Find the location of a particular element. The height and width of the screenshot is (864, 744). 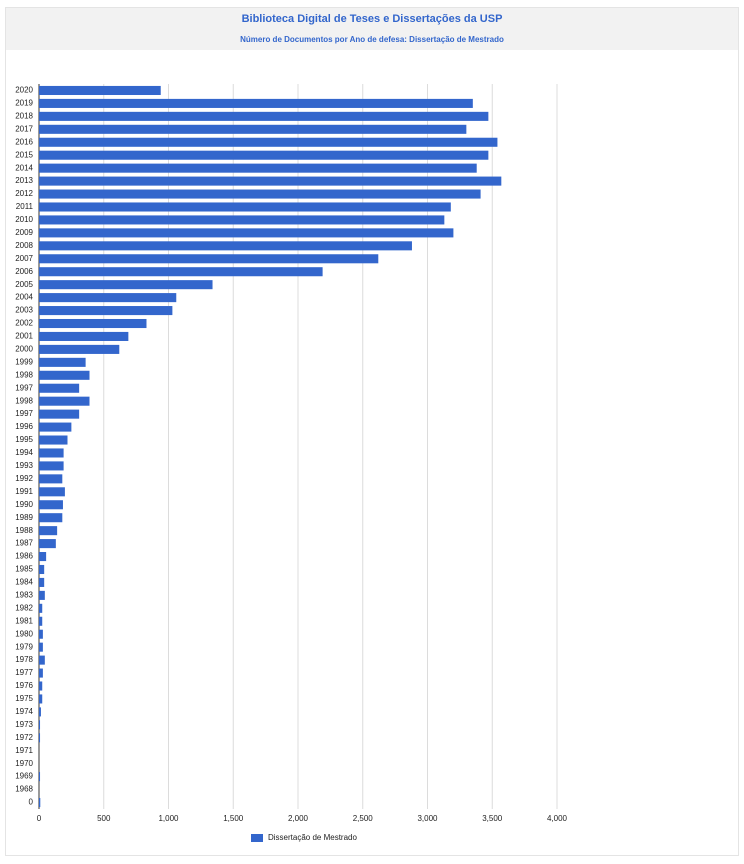

y-tick-label: 2009 is located at coordinates (24, 232).